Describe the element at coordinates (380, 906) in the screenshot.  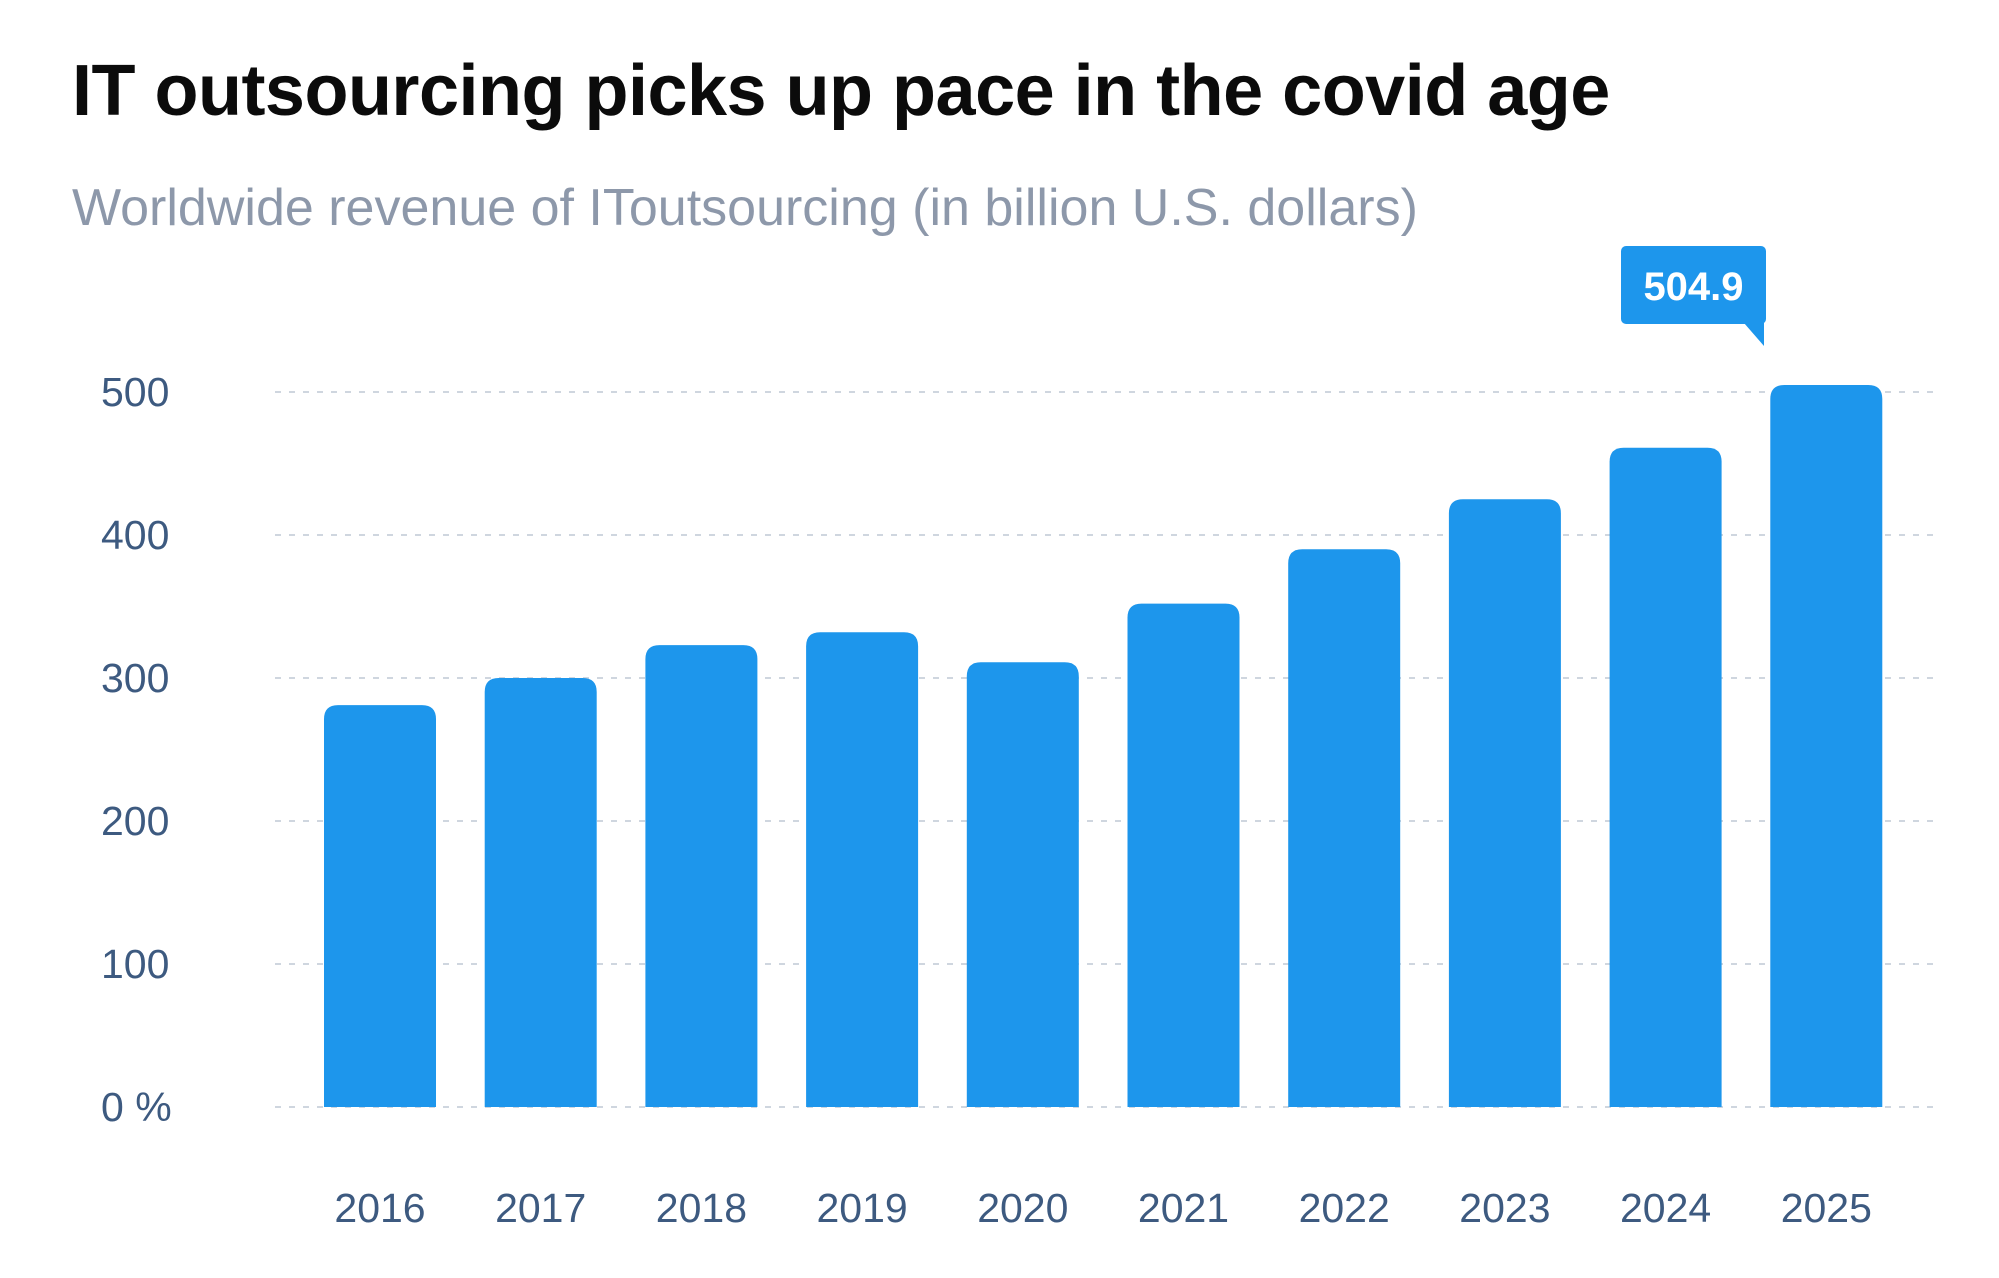
I see `bar-2016` at that location.